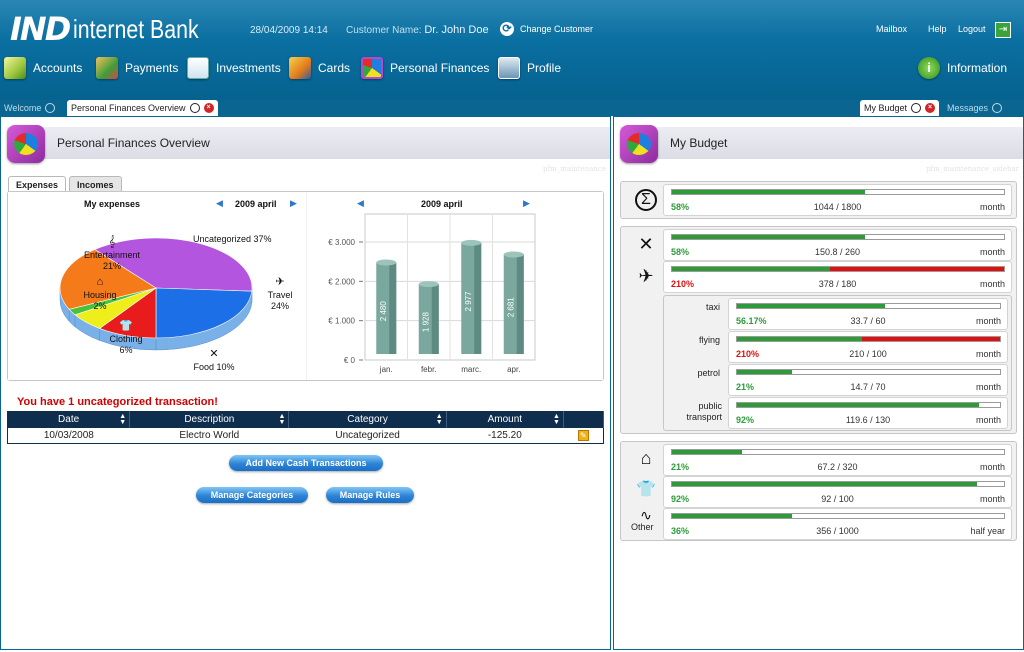  I want to click on y-tick-label: € 0, so click(350, 360).